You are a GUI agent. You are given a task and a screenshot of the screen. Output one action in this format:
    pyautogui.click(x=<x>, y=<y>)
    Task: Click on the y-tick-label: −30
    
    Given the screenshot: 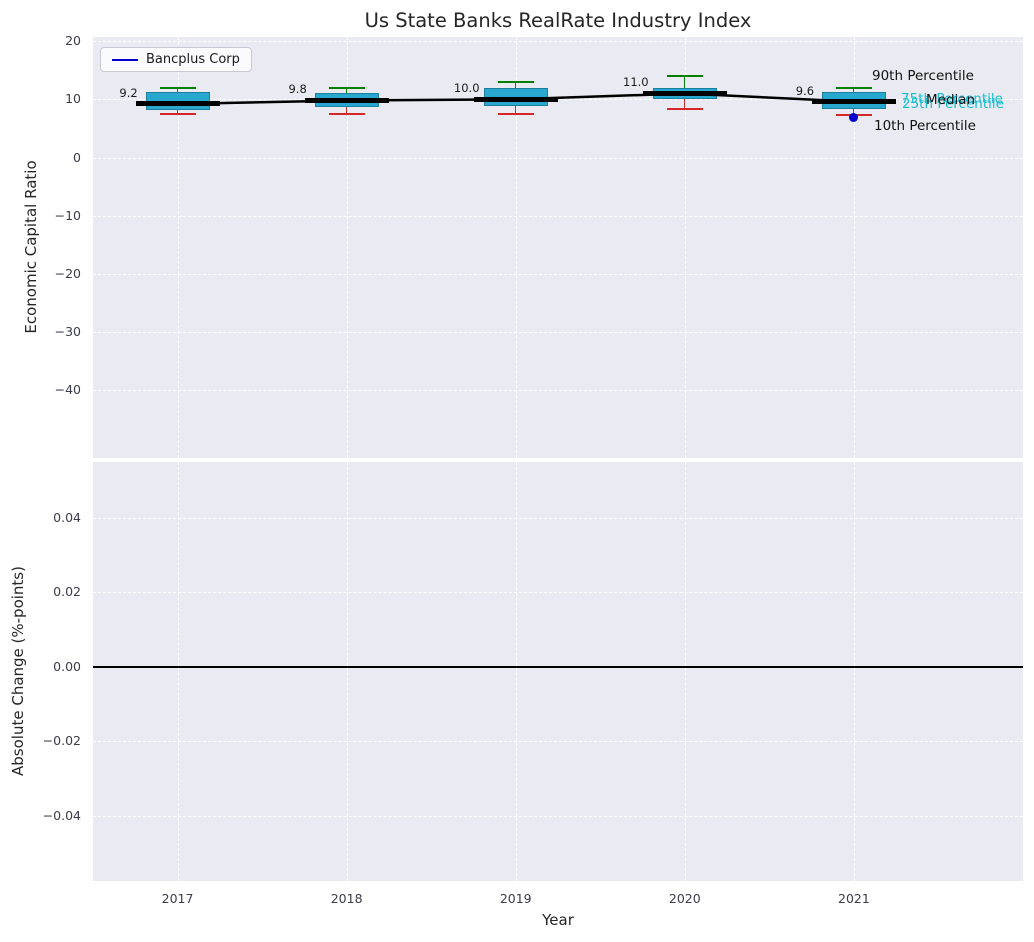 What is the action you would take?
    pyautogui.click(x=67, y=332)
    